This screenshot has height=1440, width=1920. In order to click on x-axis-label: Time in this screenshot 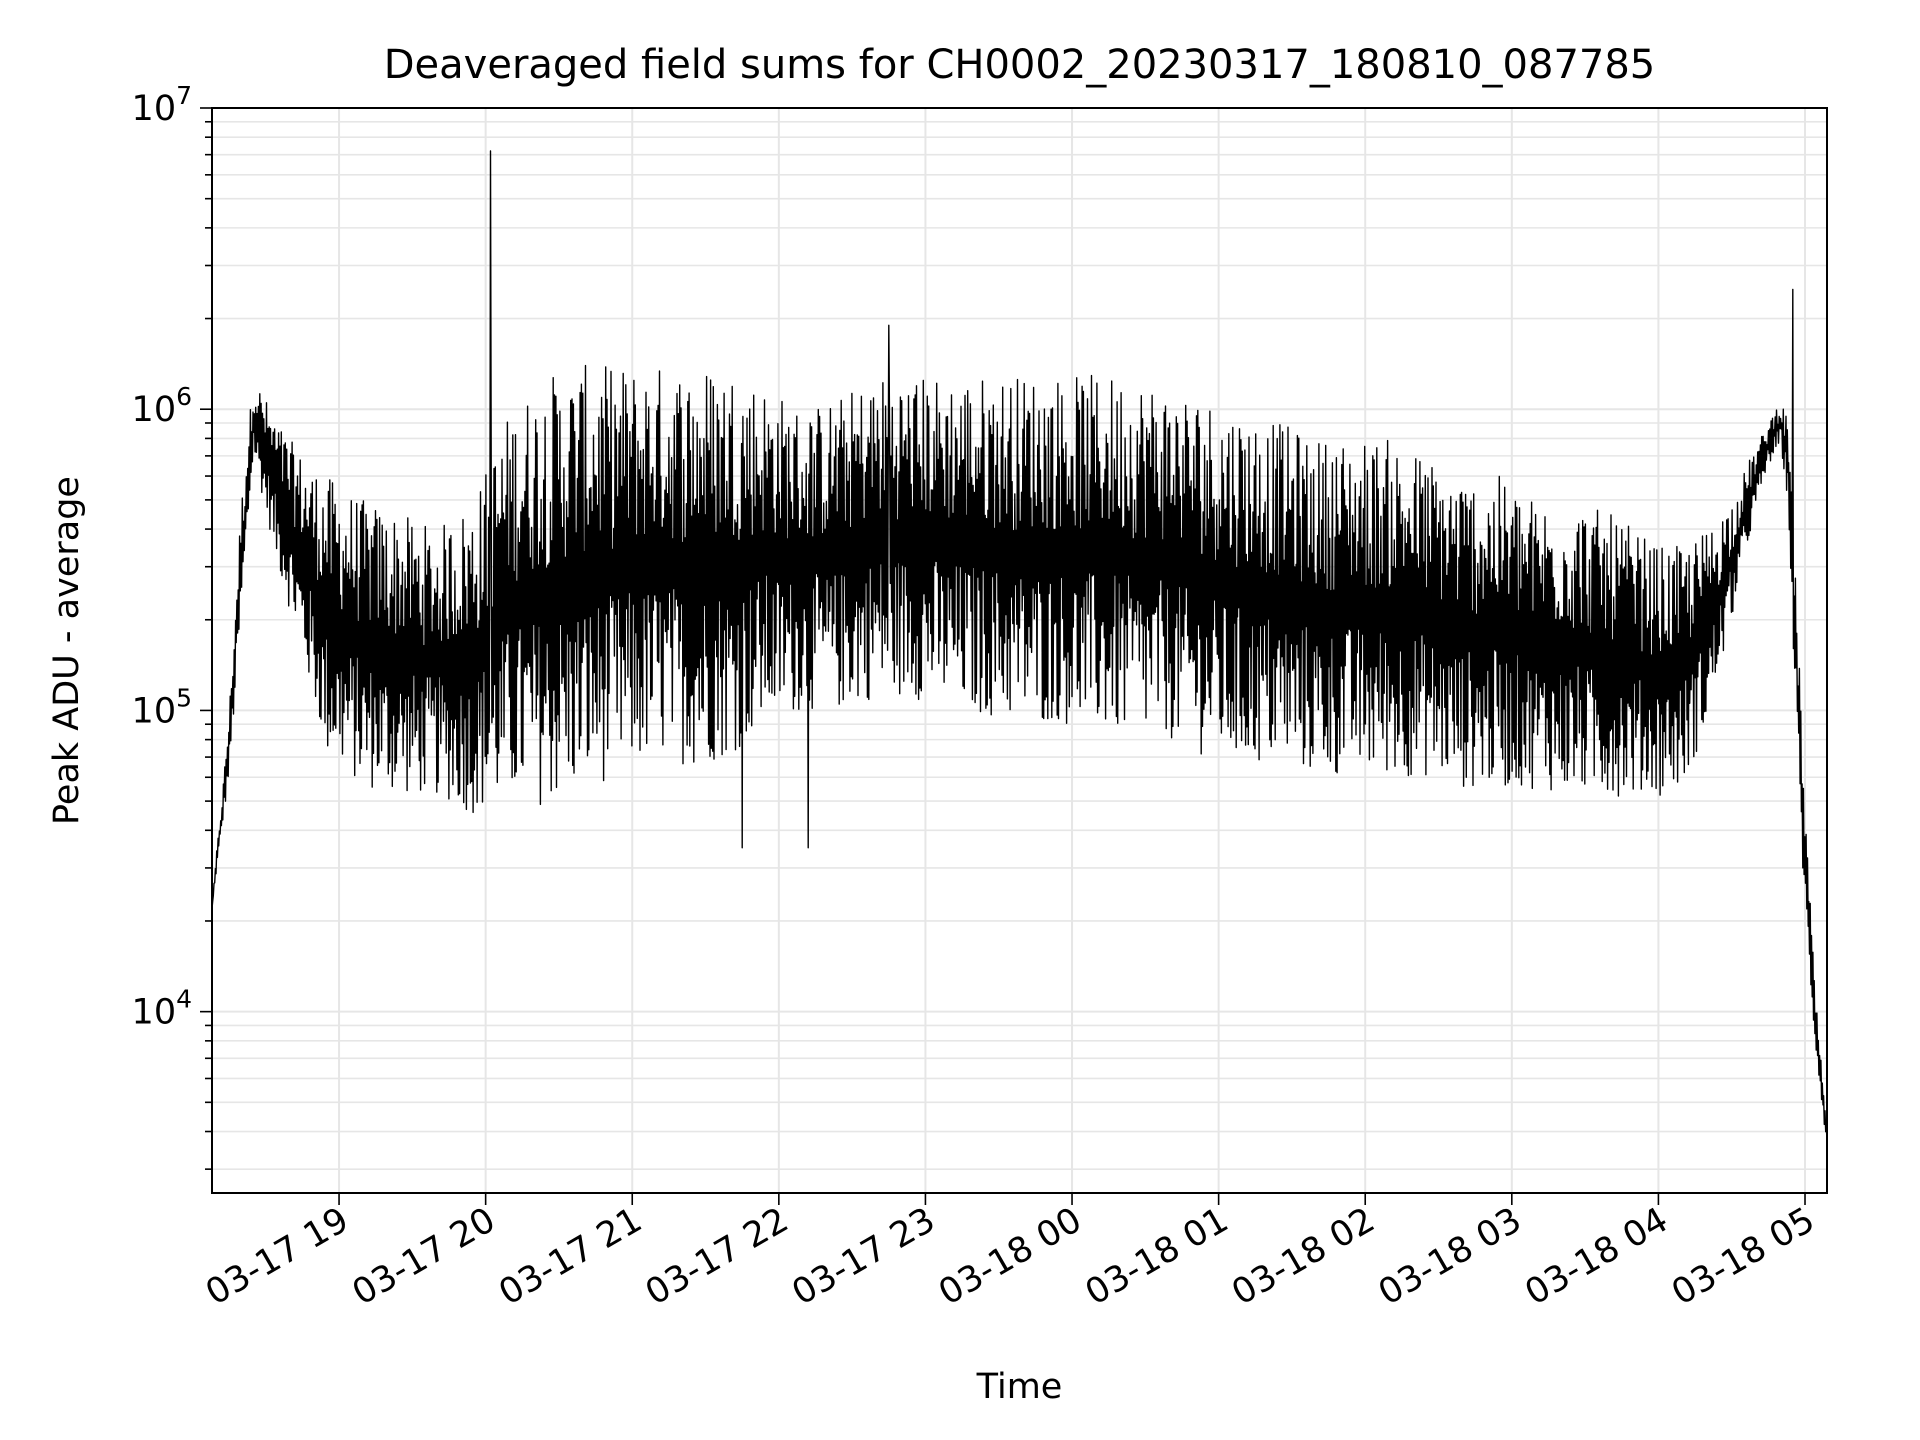, I will do `click(1019, 1387)`.